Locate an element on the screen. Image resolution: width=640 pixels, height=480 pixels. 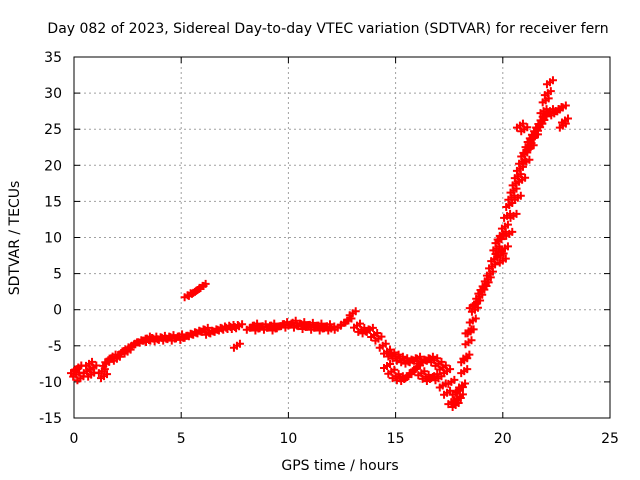
y-tick-label: 30 is located at coordinates (53, 94).